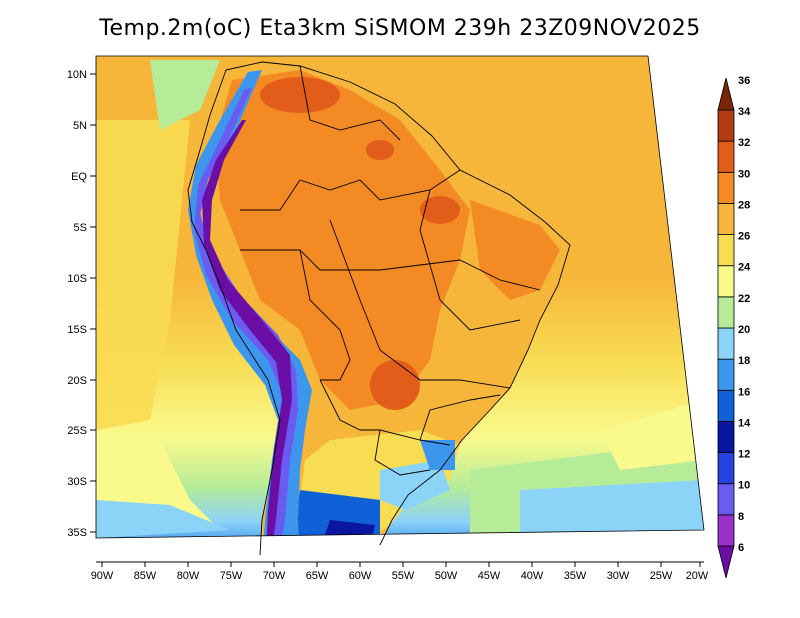  Describe the element at coordinates (744, 81) in the screenshot. I see `colorbar-label: 36` at that location.